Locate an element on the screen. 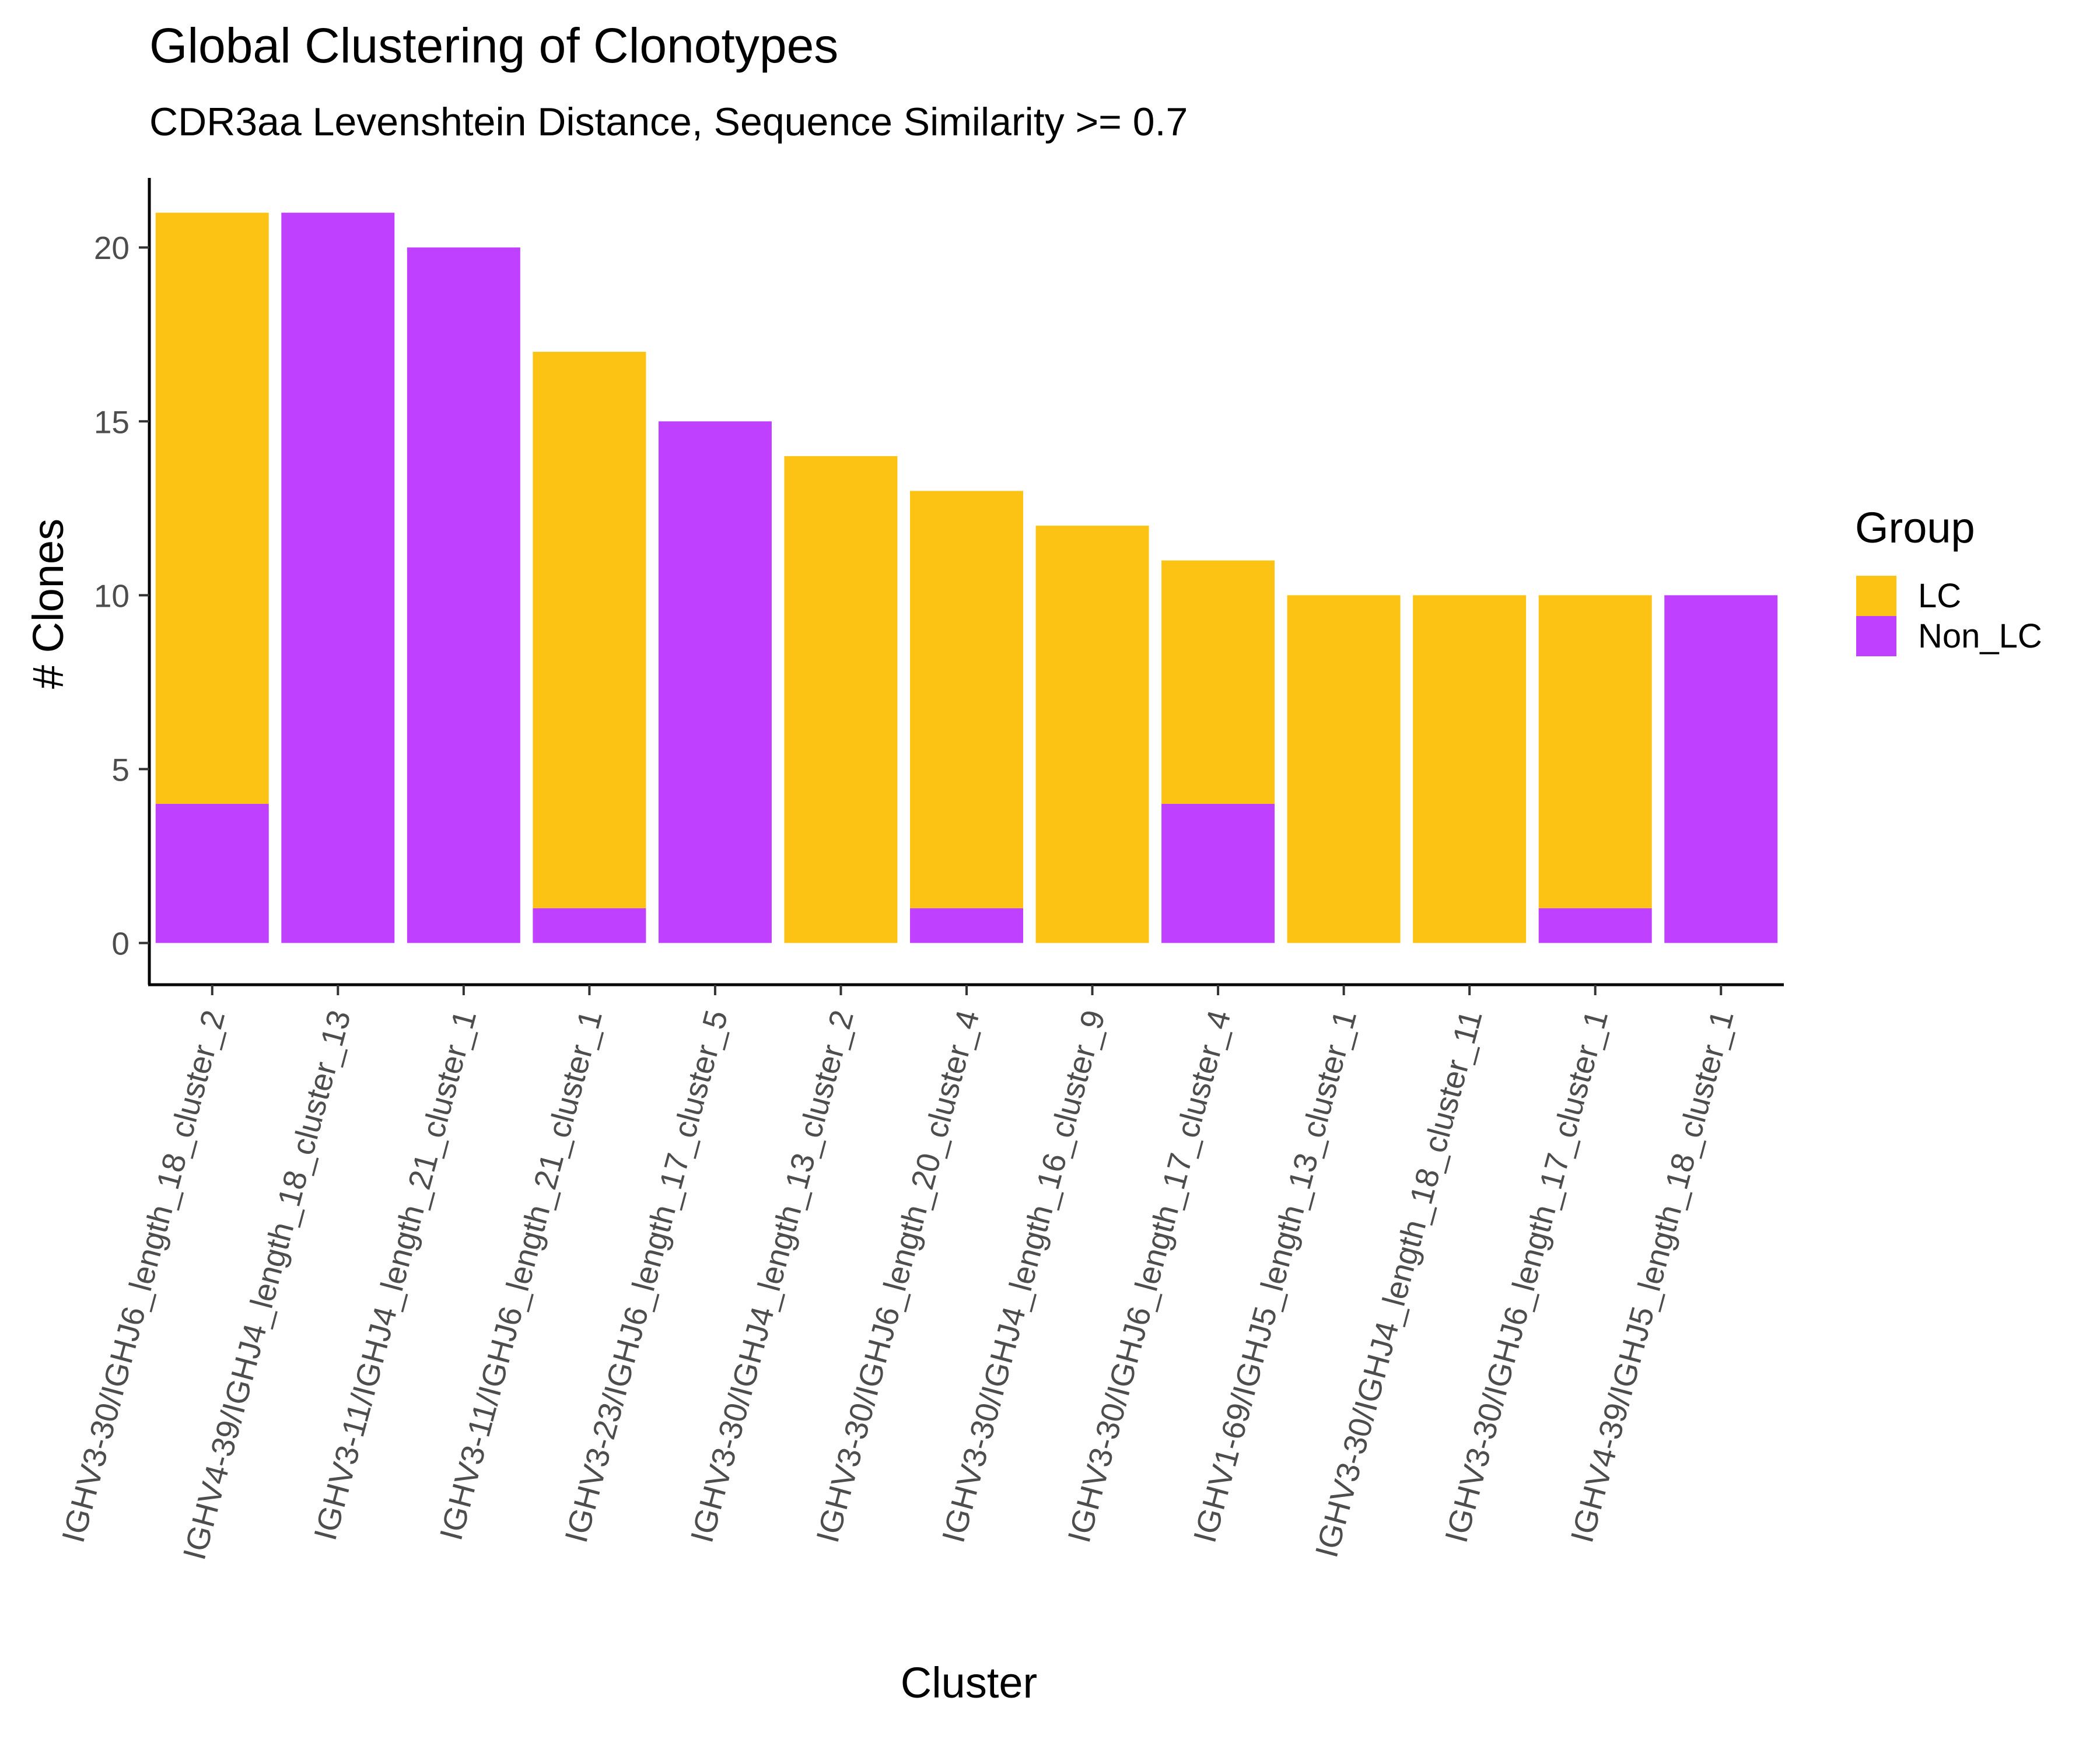  legend-swatch-non-lc is located at coordinates (1876, 636).